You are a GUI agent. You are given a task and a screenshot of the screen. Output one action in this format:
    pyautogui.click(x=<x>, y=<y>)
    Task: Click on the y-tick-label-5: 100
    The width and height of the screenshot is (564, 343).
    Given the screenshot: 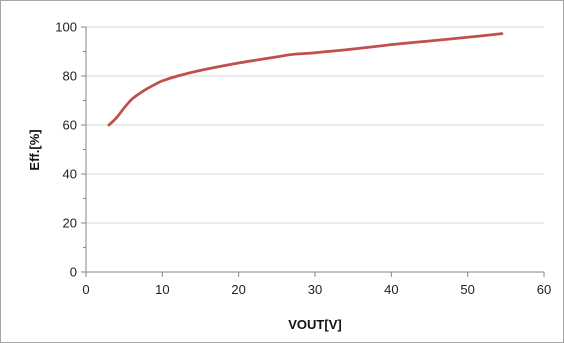 What is the action you would take?
    pyautogui.click(x=66, y=27)
    